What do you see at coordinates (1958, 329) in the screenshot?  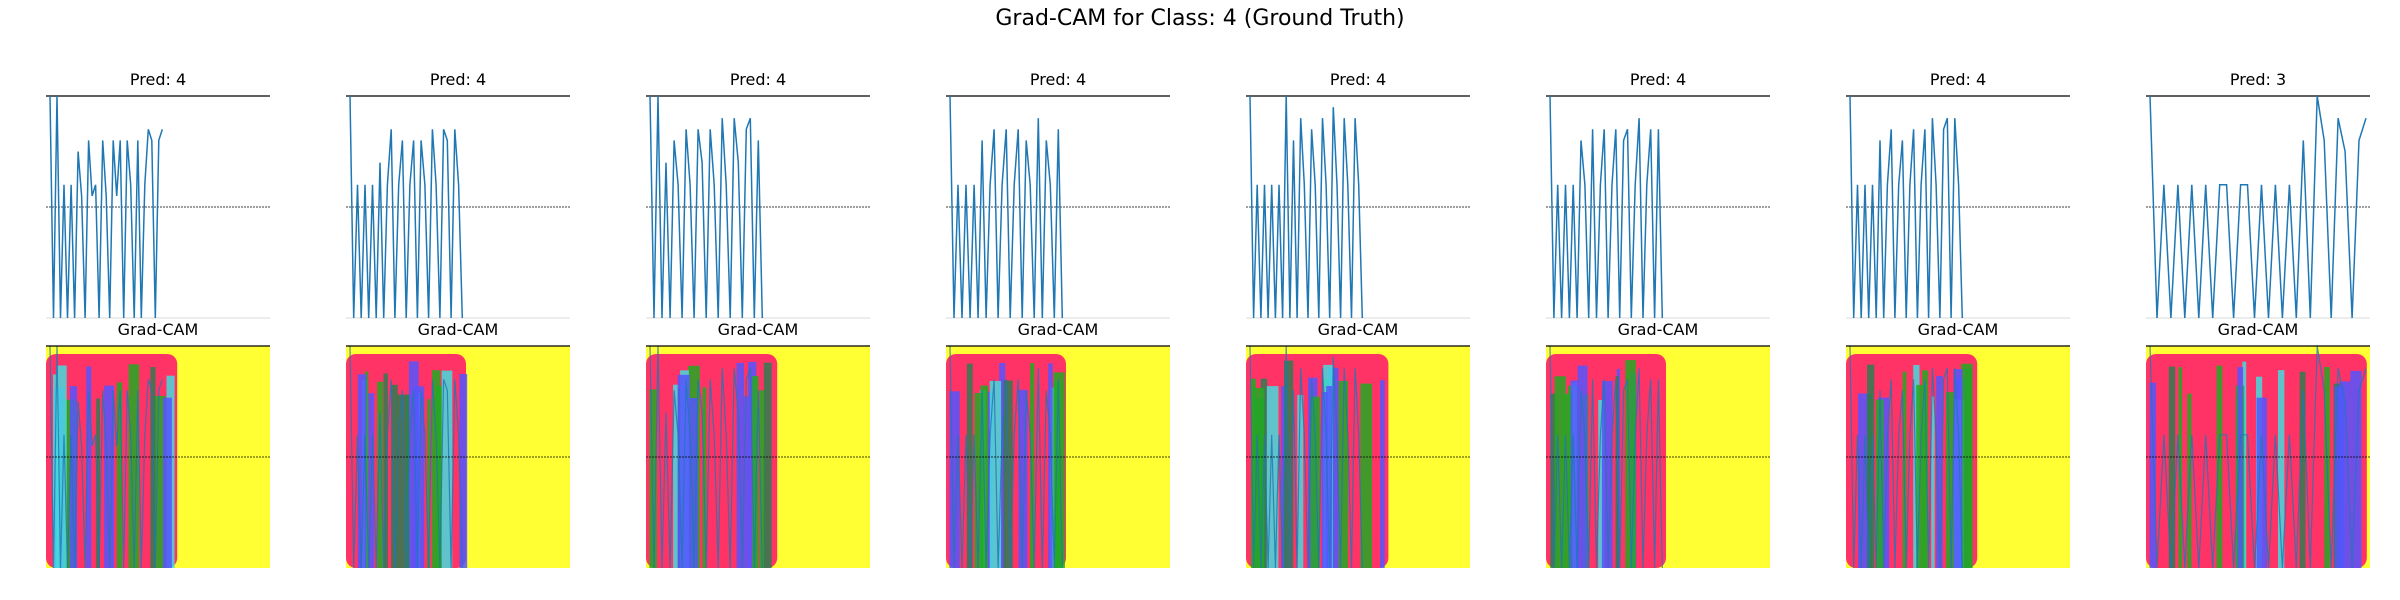 I see `cam-title-7: Grad-CAM` at bounding box center [1958, 329].